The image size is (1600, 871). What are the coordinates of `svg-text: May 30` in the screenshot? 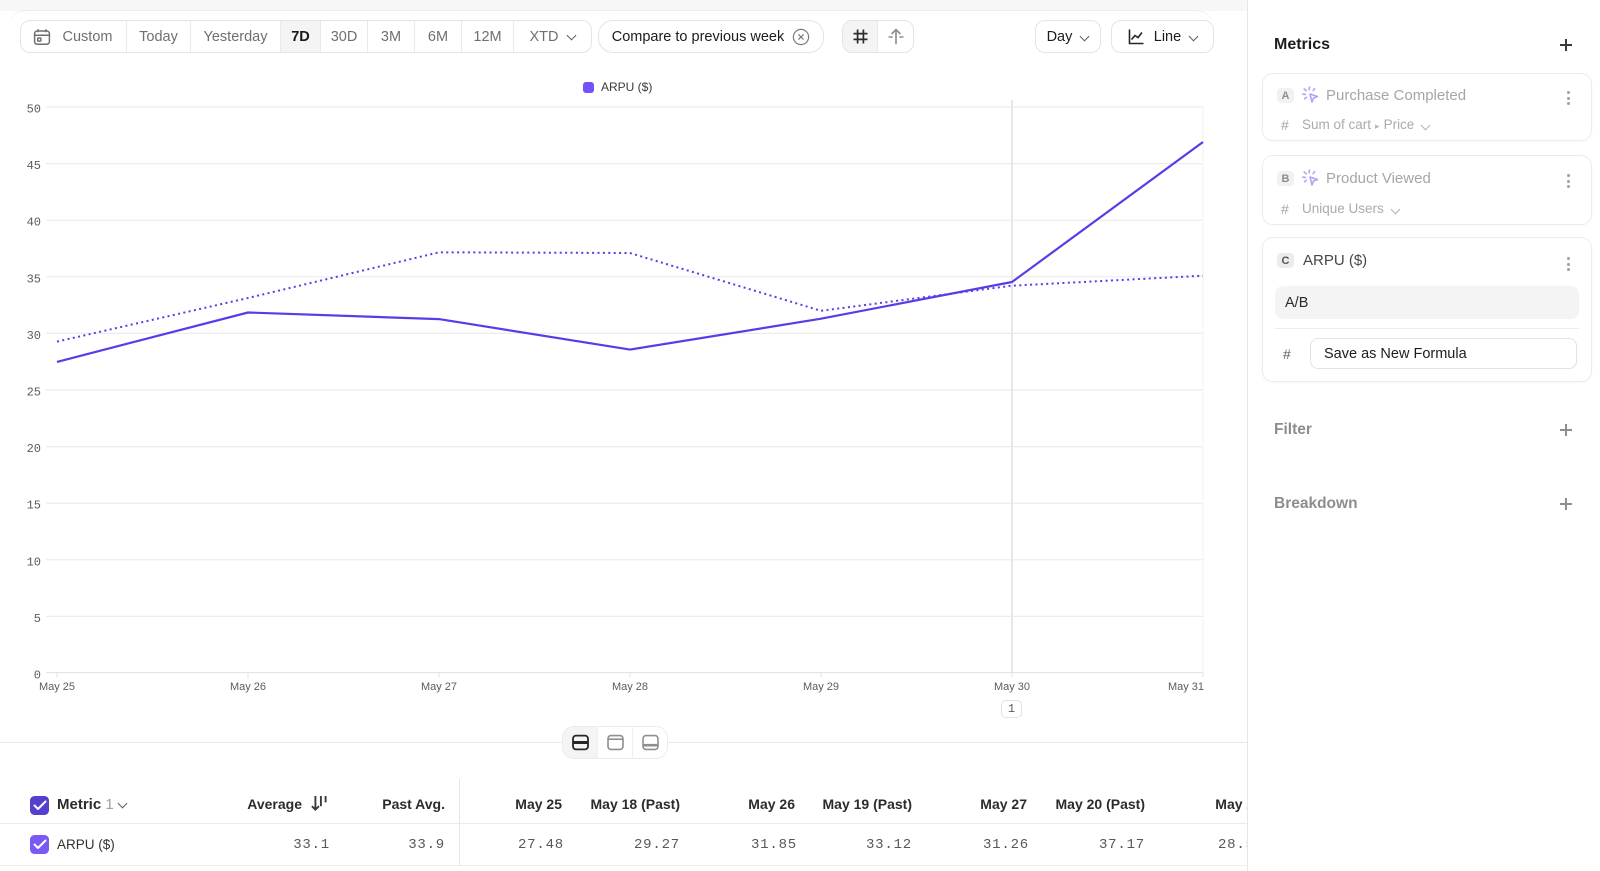 It's located at (1012, 687).